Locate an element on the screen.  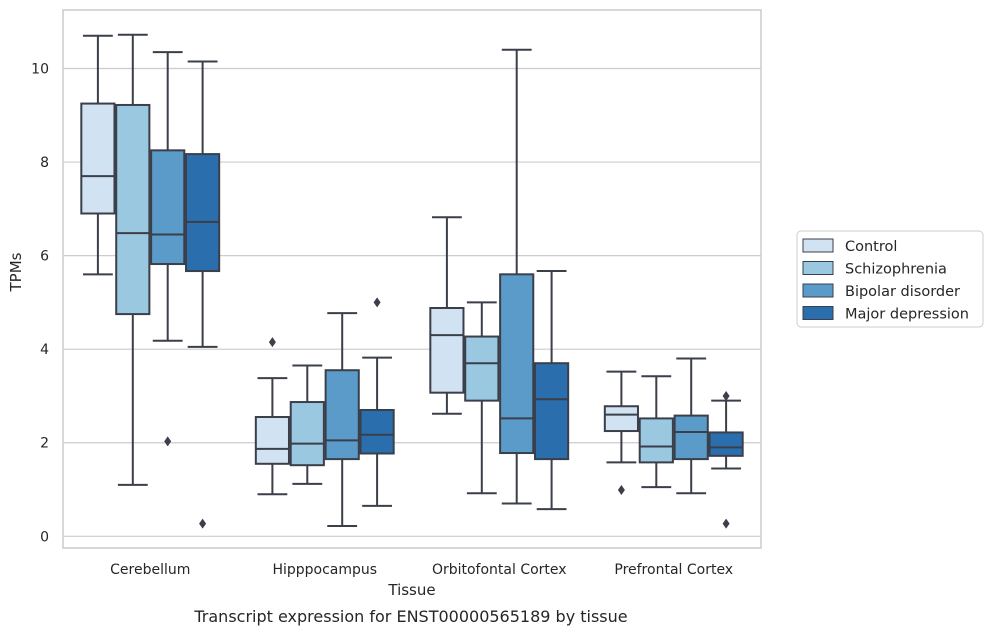
legend-label: Schizophrenia is located at coordinates (896, 270).